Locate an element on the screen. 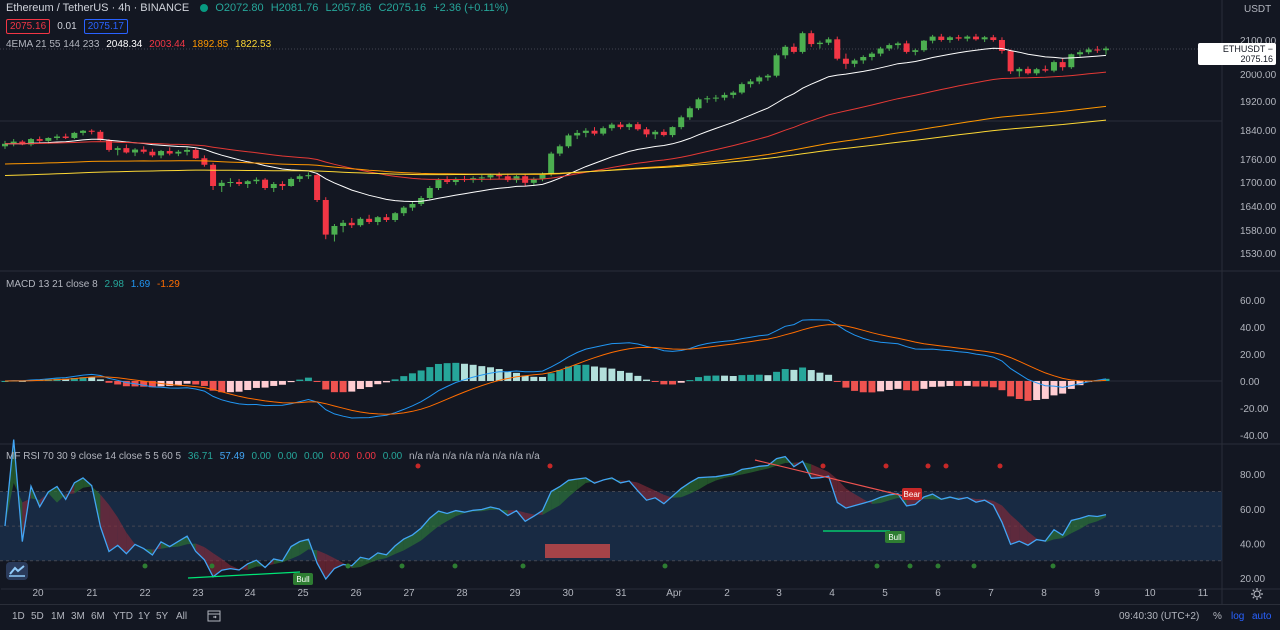  price-tick-label: 2000.00 is located at coordinates (1258, 75).